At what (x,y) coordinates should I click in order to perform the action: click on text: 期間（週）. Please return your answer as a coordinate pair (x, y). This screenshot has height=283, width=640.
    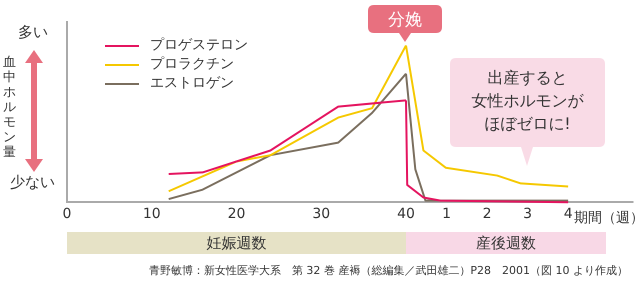
    Looking at the image, I should click on (607, 218).